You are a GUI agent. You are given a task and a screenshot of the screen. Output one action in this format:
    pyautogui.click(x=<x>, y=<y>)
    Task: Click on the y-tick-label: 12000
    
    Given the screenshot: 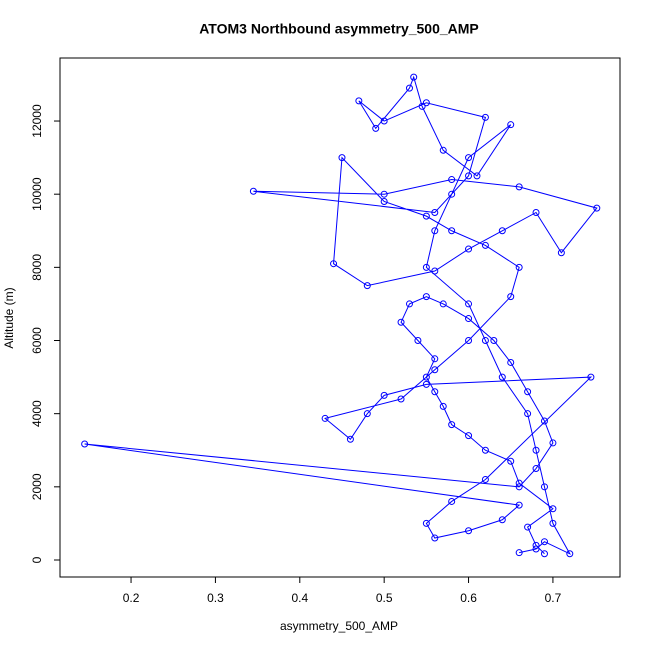 What is the action you would take?
    pyautogui.click(x=37, y=121)
    